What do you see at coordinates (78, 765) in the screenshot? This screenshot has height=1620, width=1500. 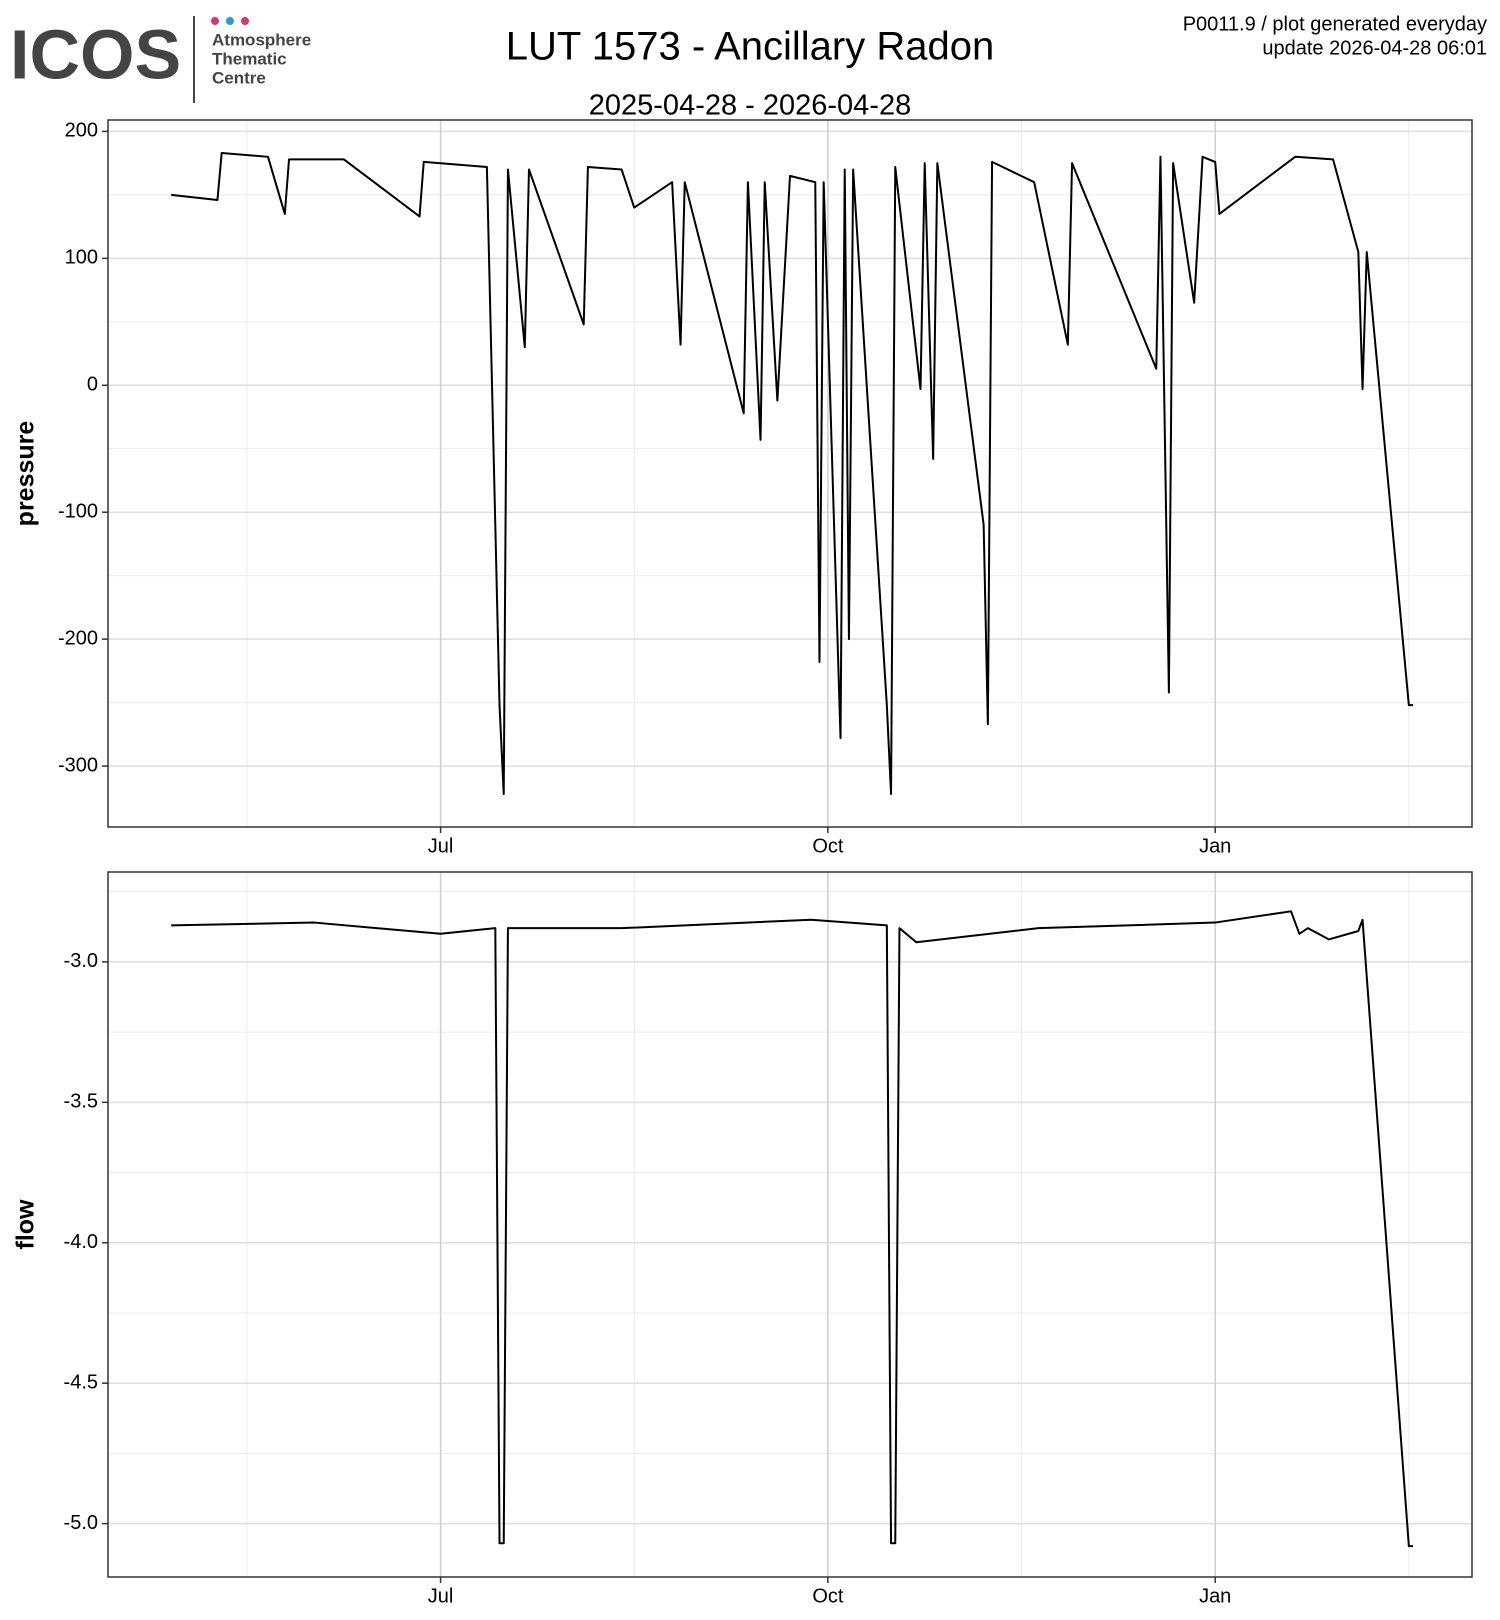 I see `y-tick-label: -300` at bounding box center [78, 765].